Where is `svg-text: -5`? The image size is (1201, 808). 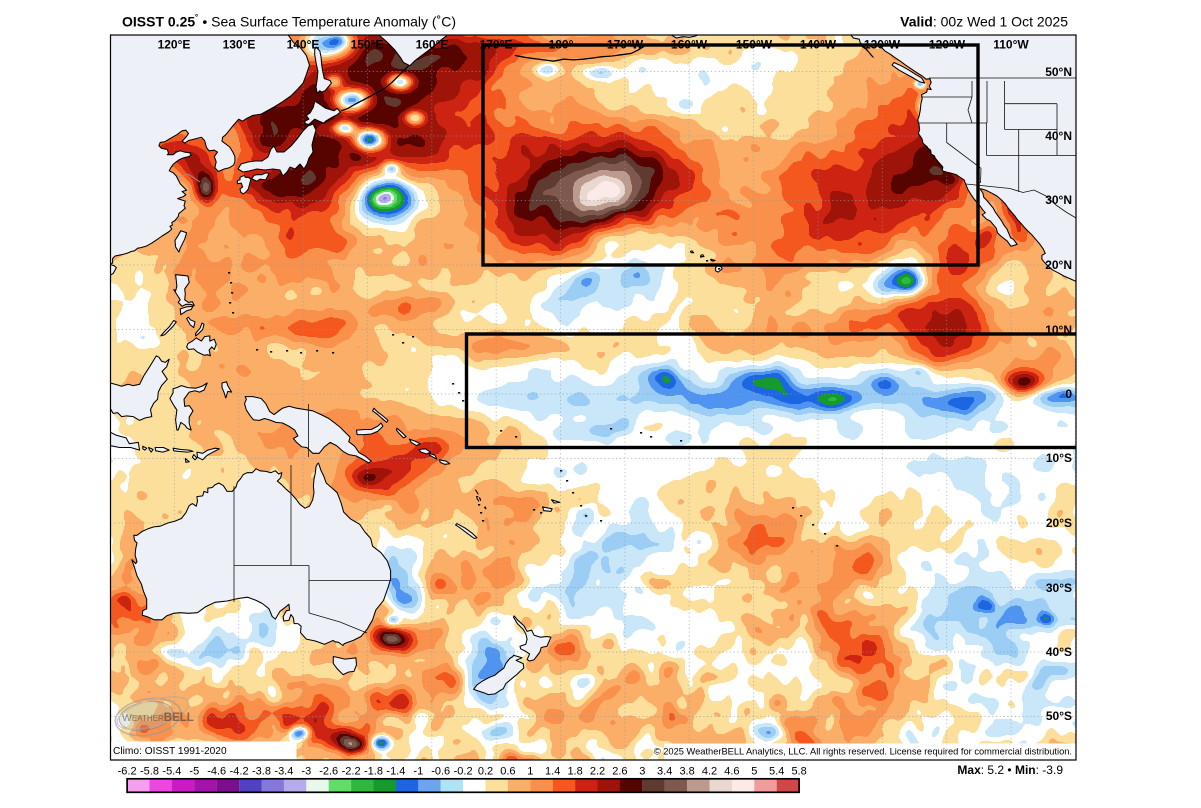
svg-text: -5 is located at coordinates (194, 772).